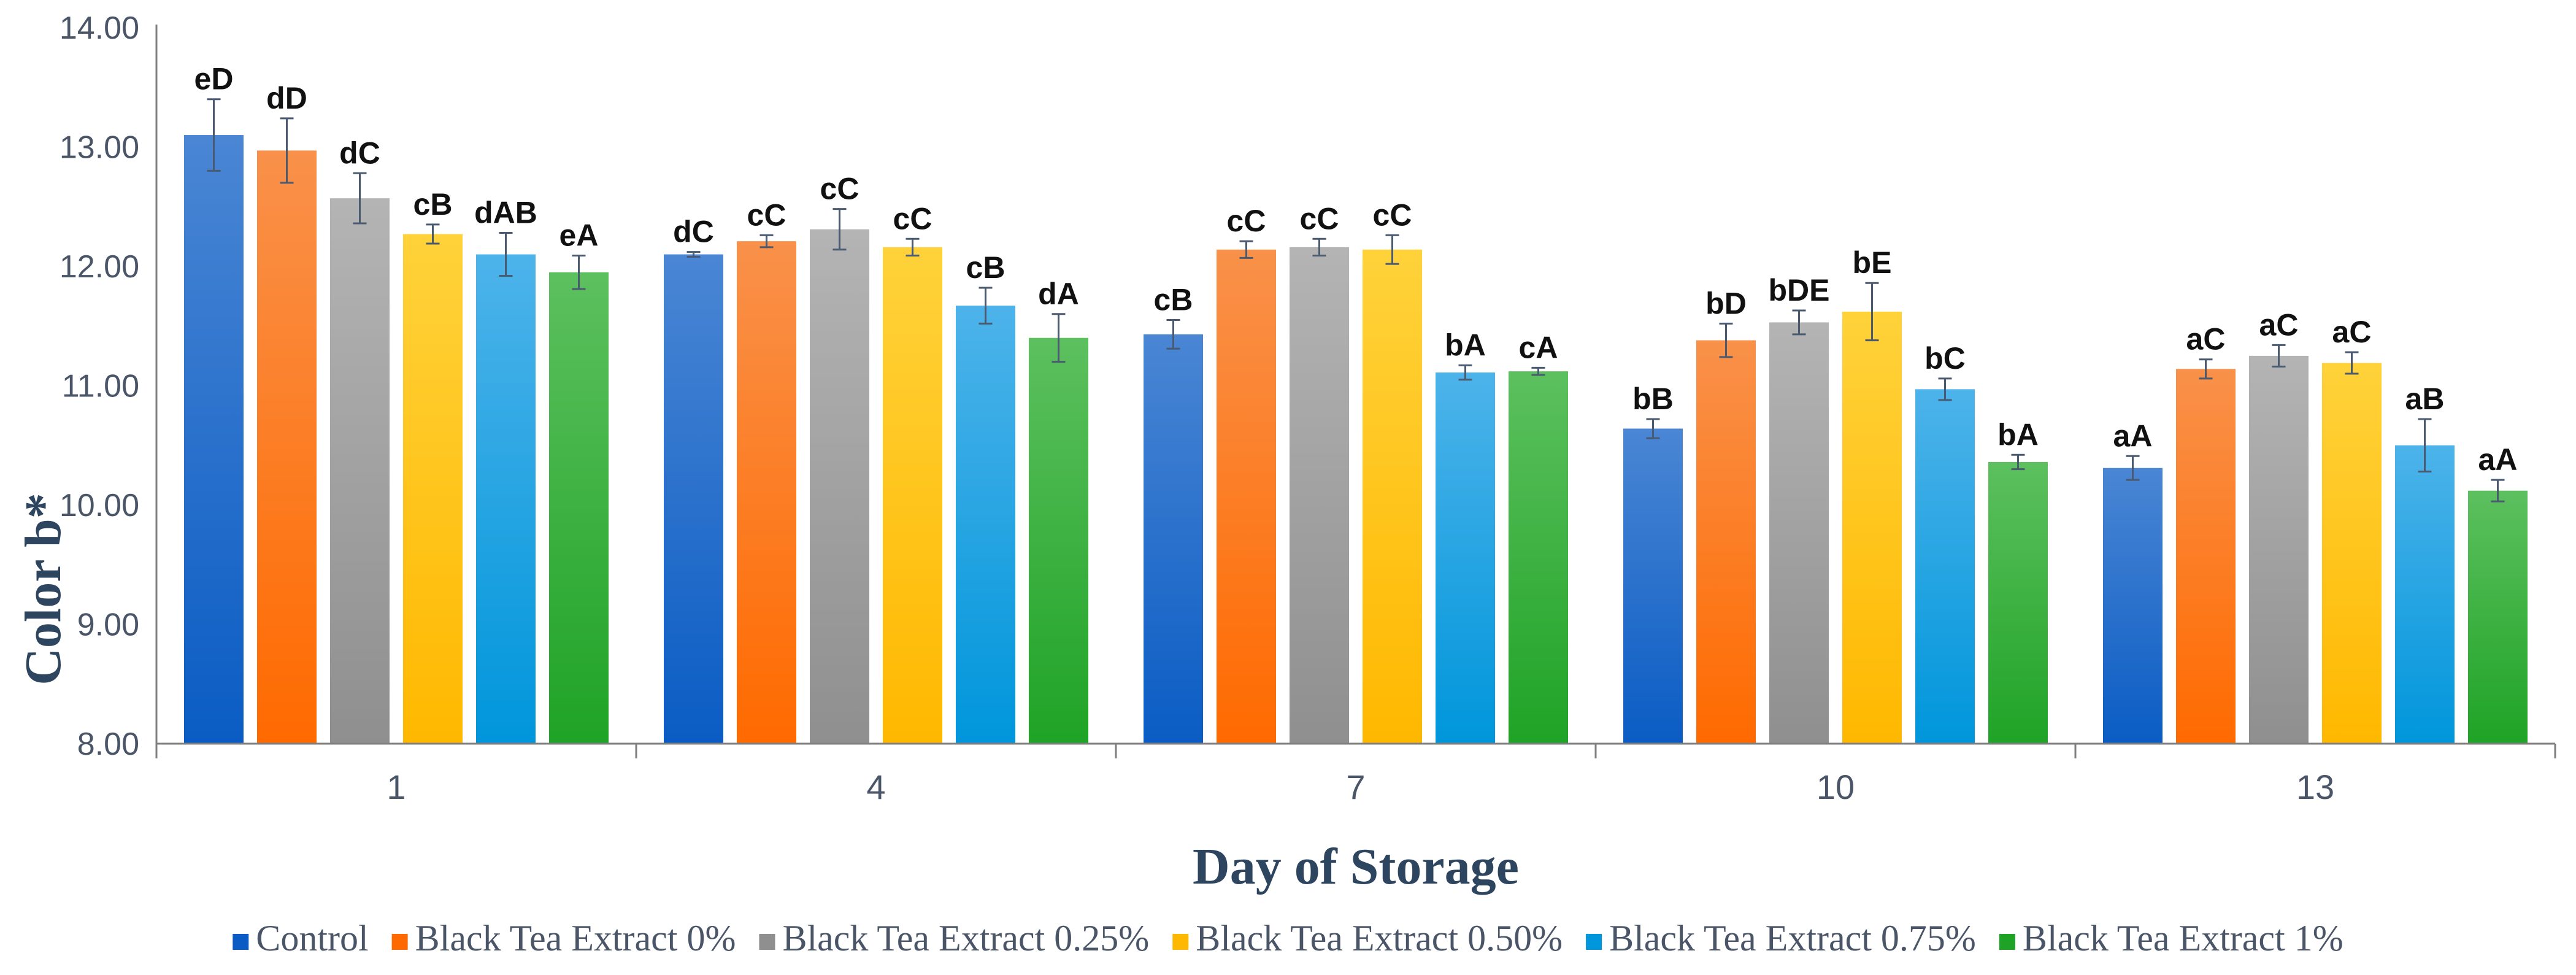  What do you see at coordinates (575, 938) in the screenshot?
I see `legend-label: Black Tea Extract 0%` at bounding box center [575, 938].